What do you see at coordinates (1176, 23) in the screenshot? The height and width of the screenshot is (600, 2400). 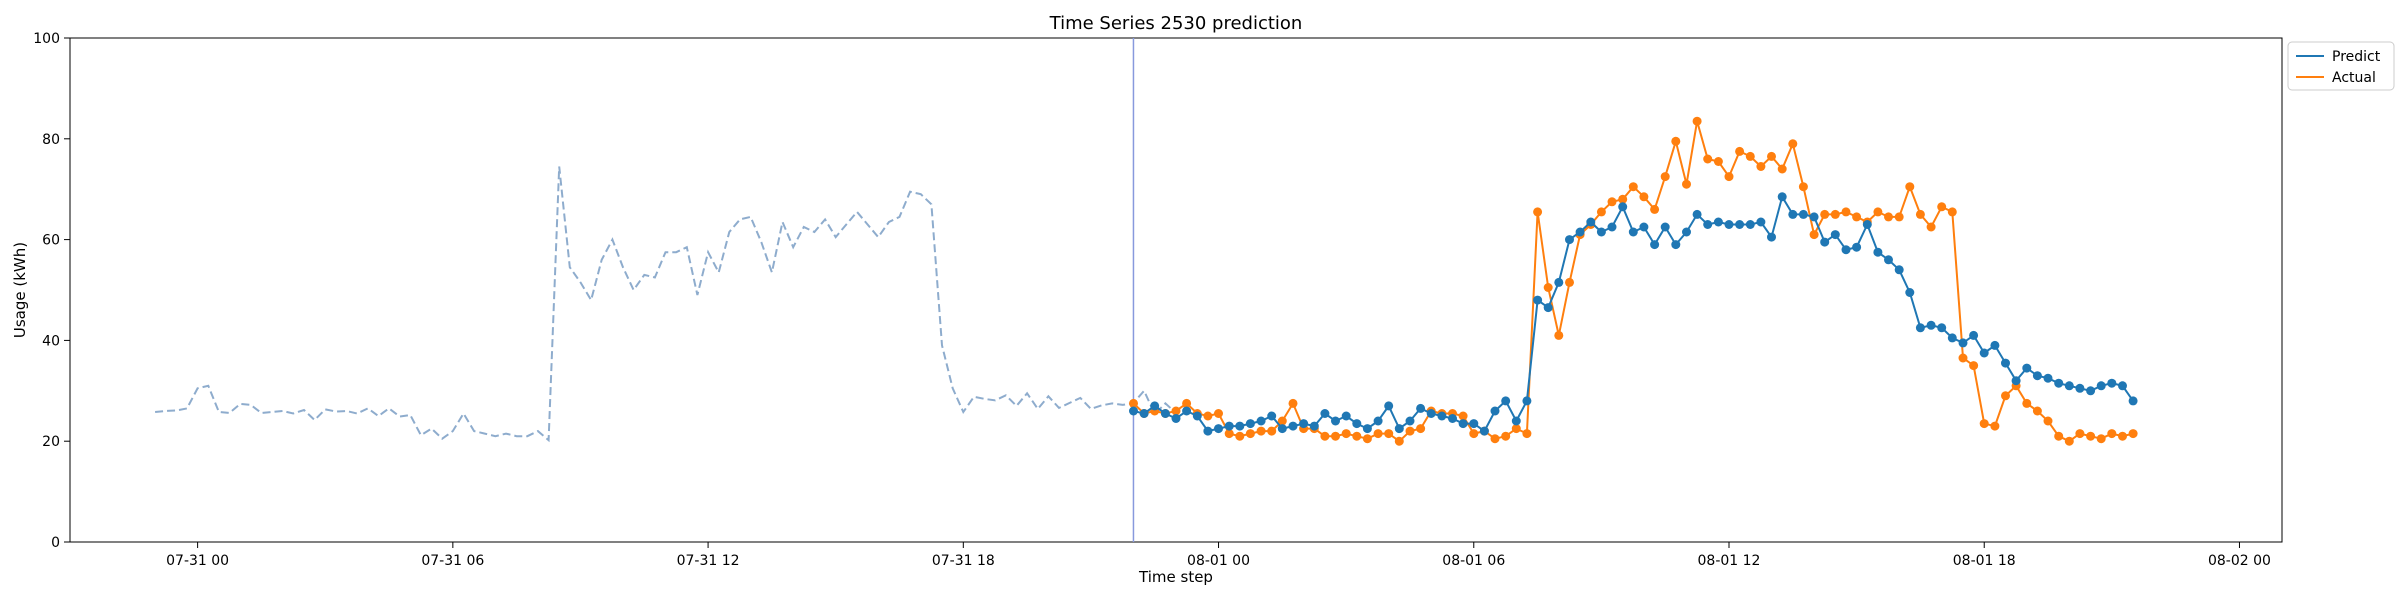 I see `chart-title: Time Series 2530 prediction` at bounding box center [1176, 23].